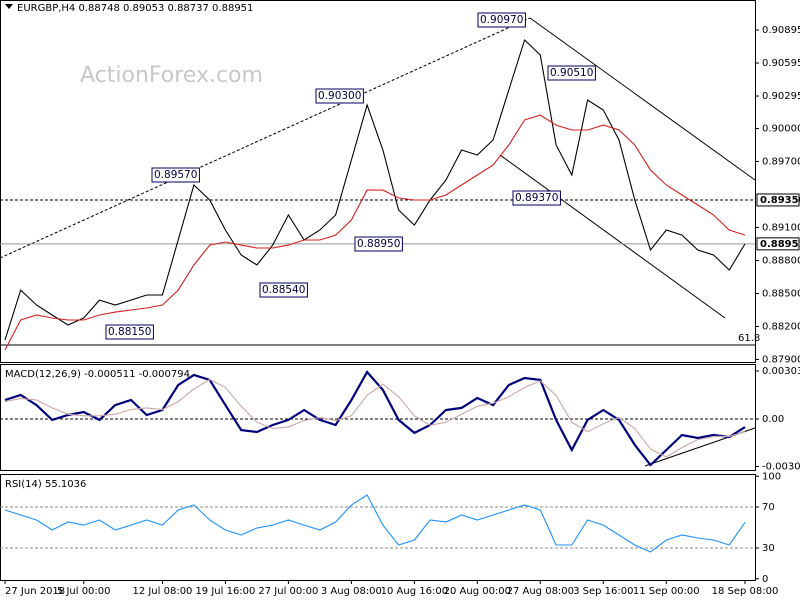  I want to click on annotation: 0.88540, so click(283, 290).